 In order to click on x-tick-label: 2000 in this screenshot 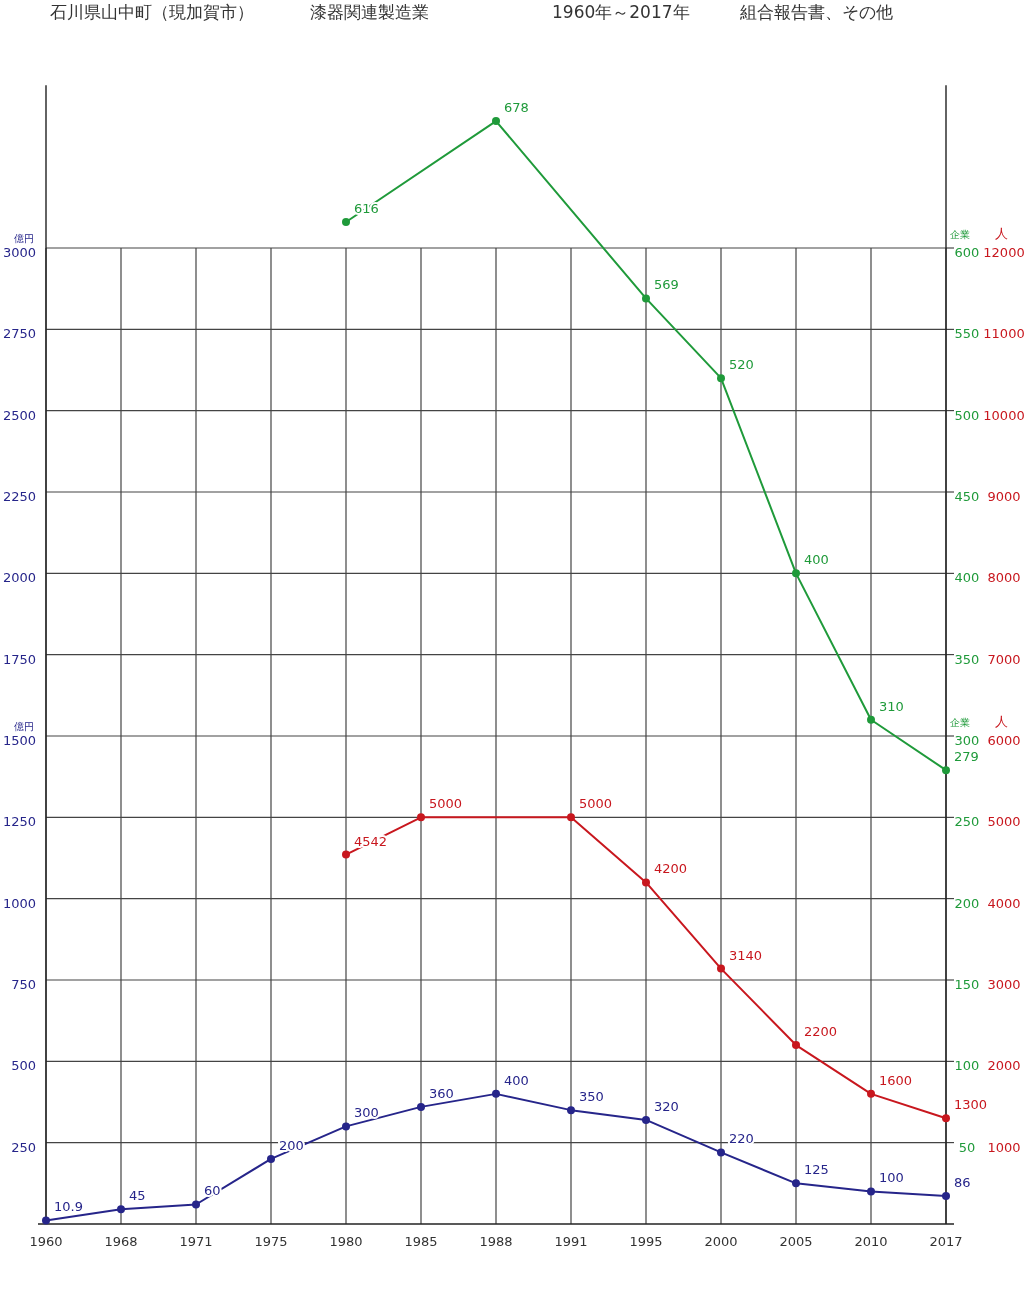, I will do `click(721, 1241)`.